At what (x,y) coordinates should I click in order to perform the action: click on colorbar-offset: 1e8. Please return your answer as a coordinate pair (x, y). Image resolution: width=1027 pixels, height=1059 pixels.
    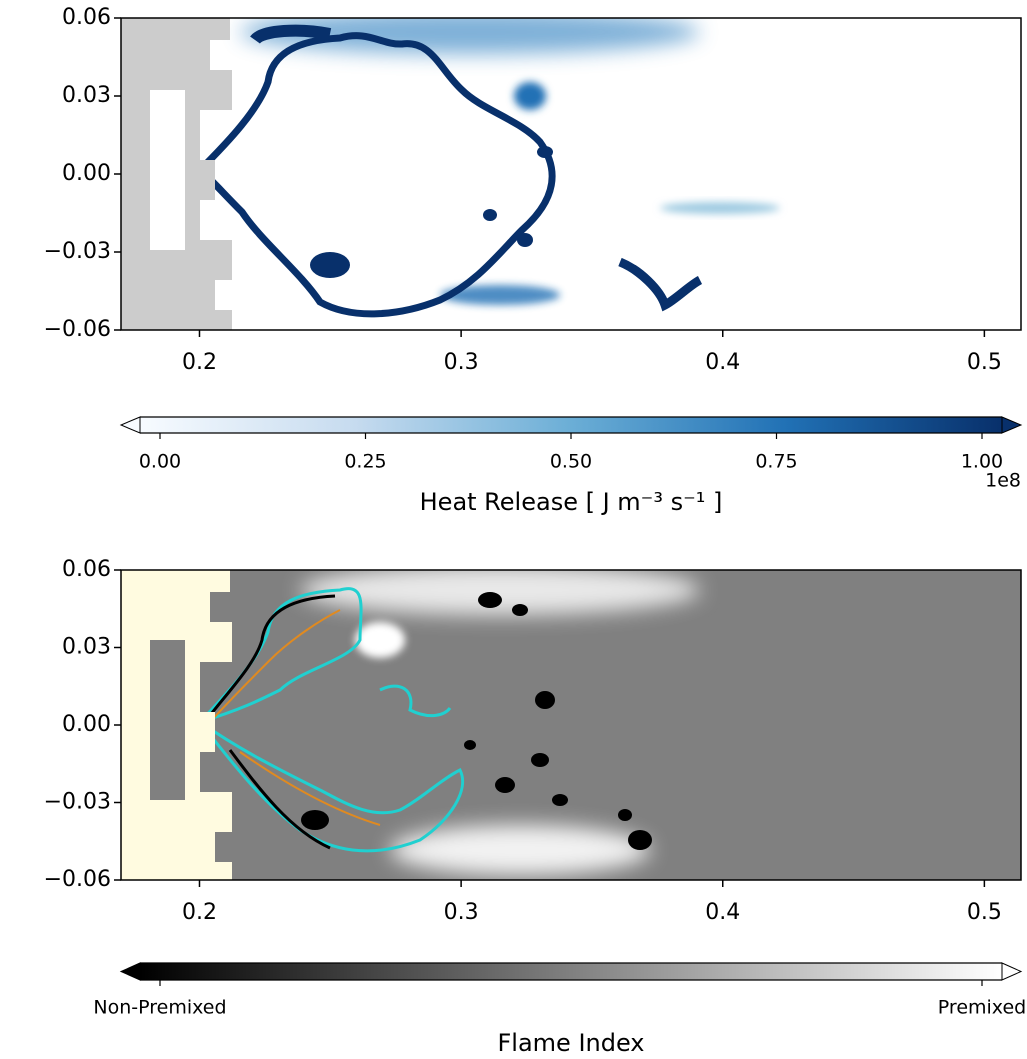
    Looking at the image, I should click on (1003, 481).